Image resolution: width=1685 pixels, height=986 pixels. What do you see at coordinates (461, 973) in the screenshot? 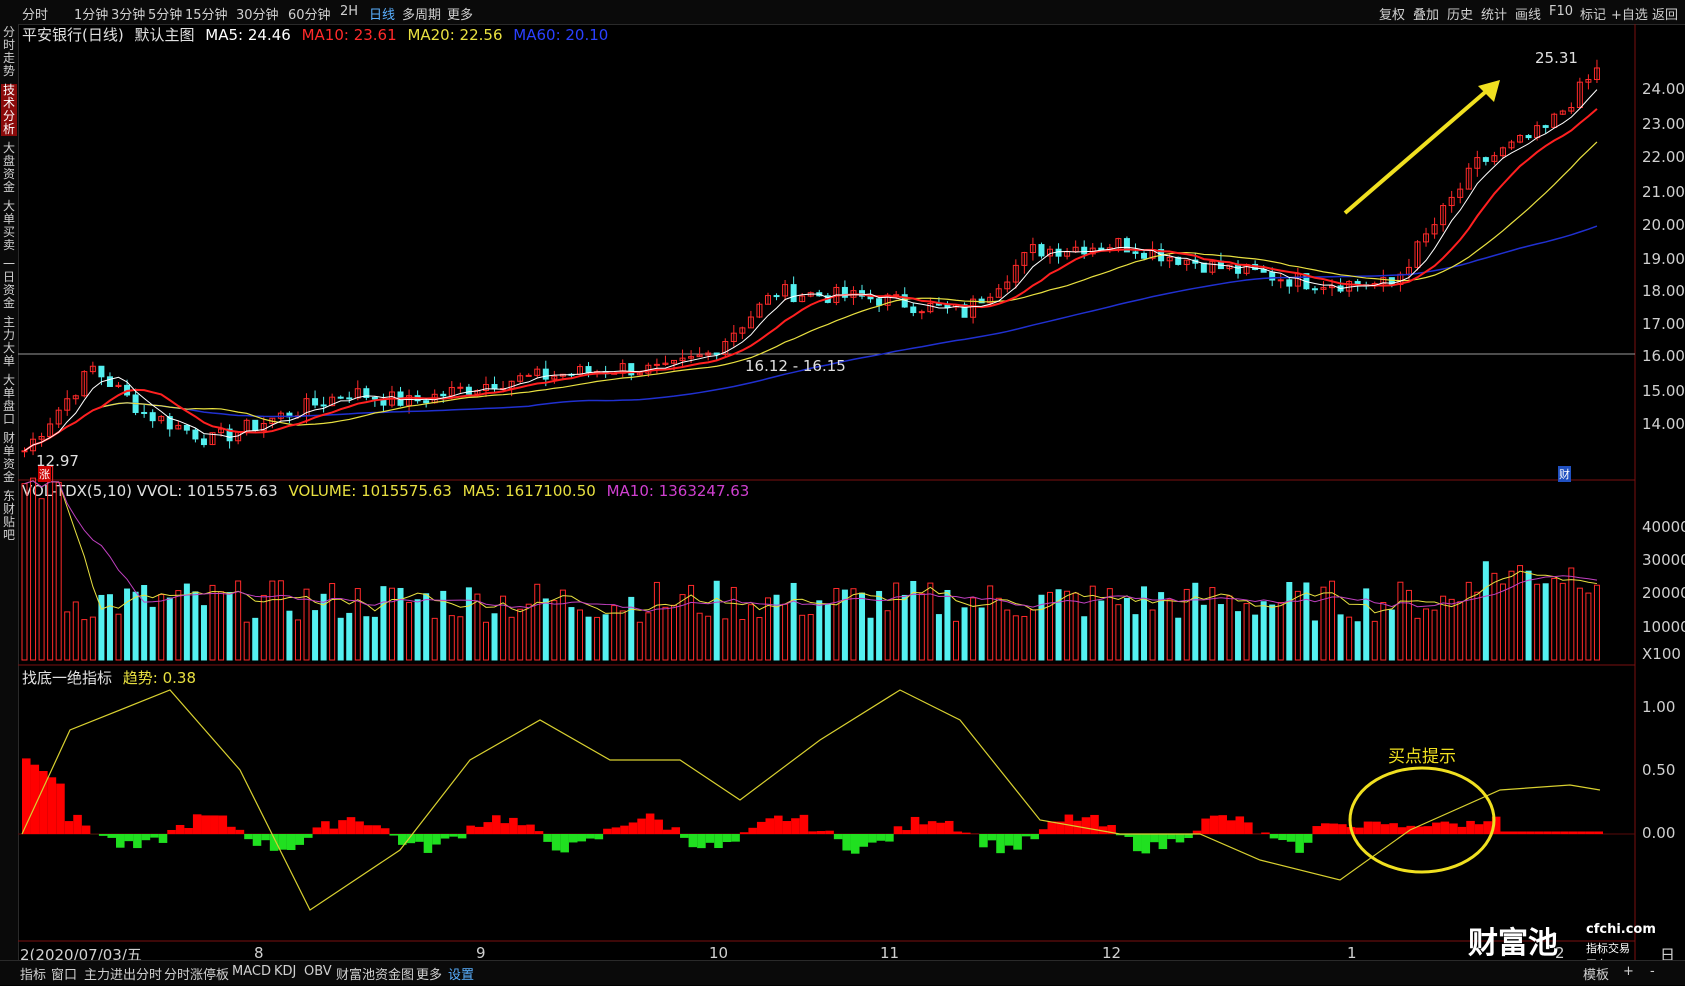
I see `tab-settings: 设置` at bounding box center [461, 973].